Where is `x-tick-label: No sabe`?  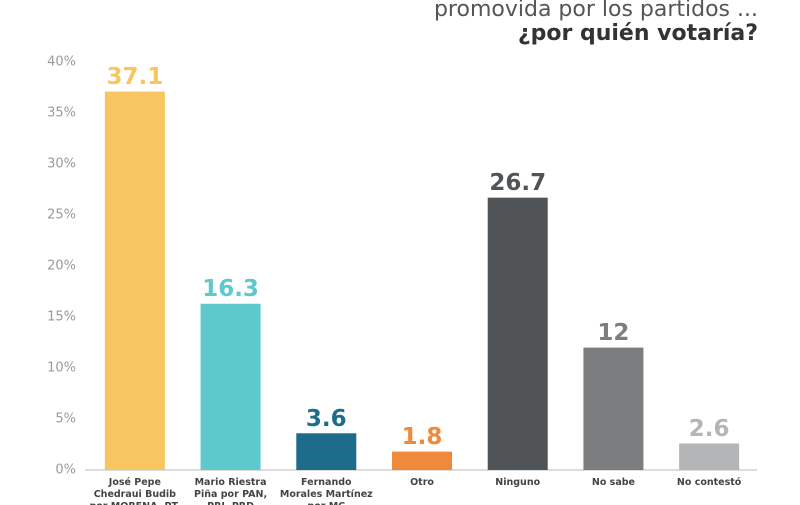 x-tick-label: No sabe is located at coordinates (613, 482).